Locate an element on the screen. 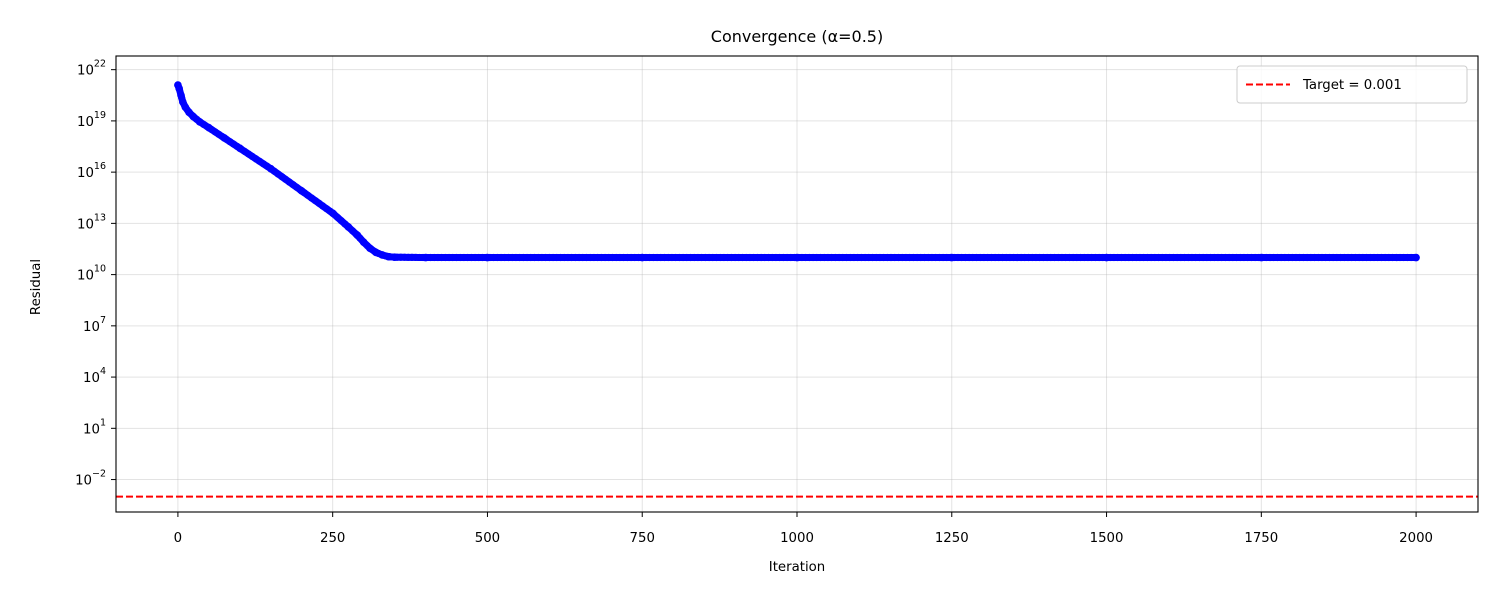 The height and width of the screenshot is (600, 1500). y-tick-exponent: 22 is located at coordinates (100, 64).